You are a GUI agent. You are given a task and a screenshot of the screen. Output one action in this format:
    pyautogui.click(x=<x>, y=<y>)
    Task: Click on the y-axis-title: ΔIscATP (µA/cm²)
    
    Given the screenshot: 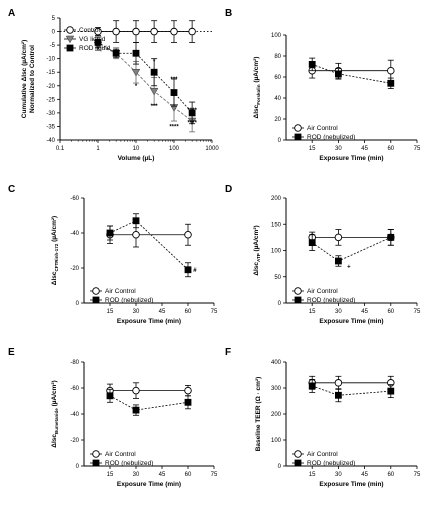 What is the action you would take?
    pyautogui.click(x=257, y=250)
    